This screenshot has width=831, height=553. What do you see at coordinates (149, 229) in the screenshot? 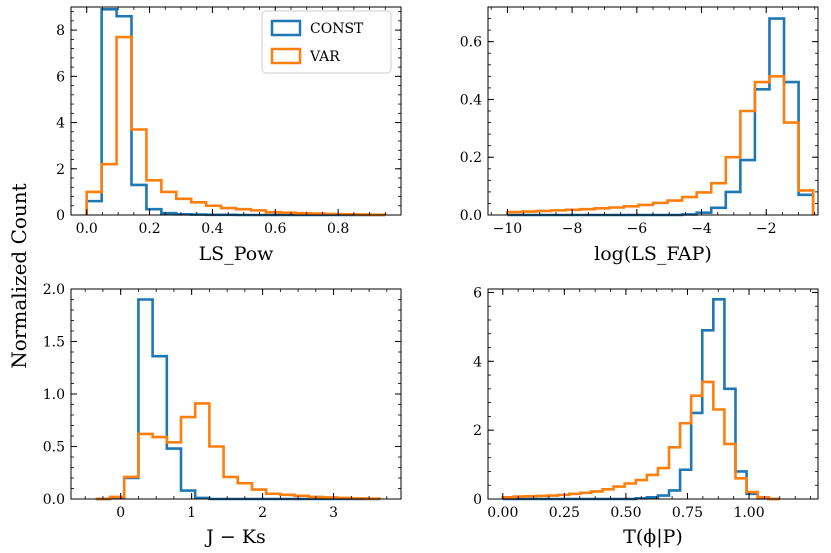
I see `x-tick-label: 0.2` at bounding box center [149, 229].